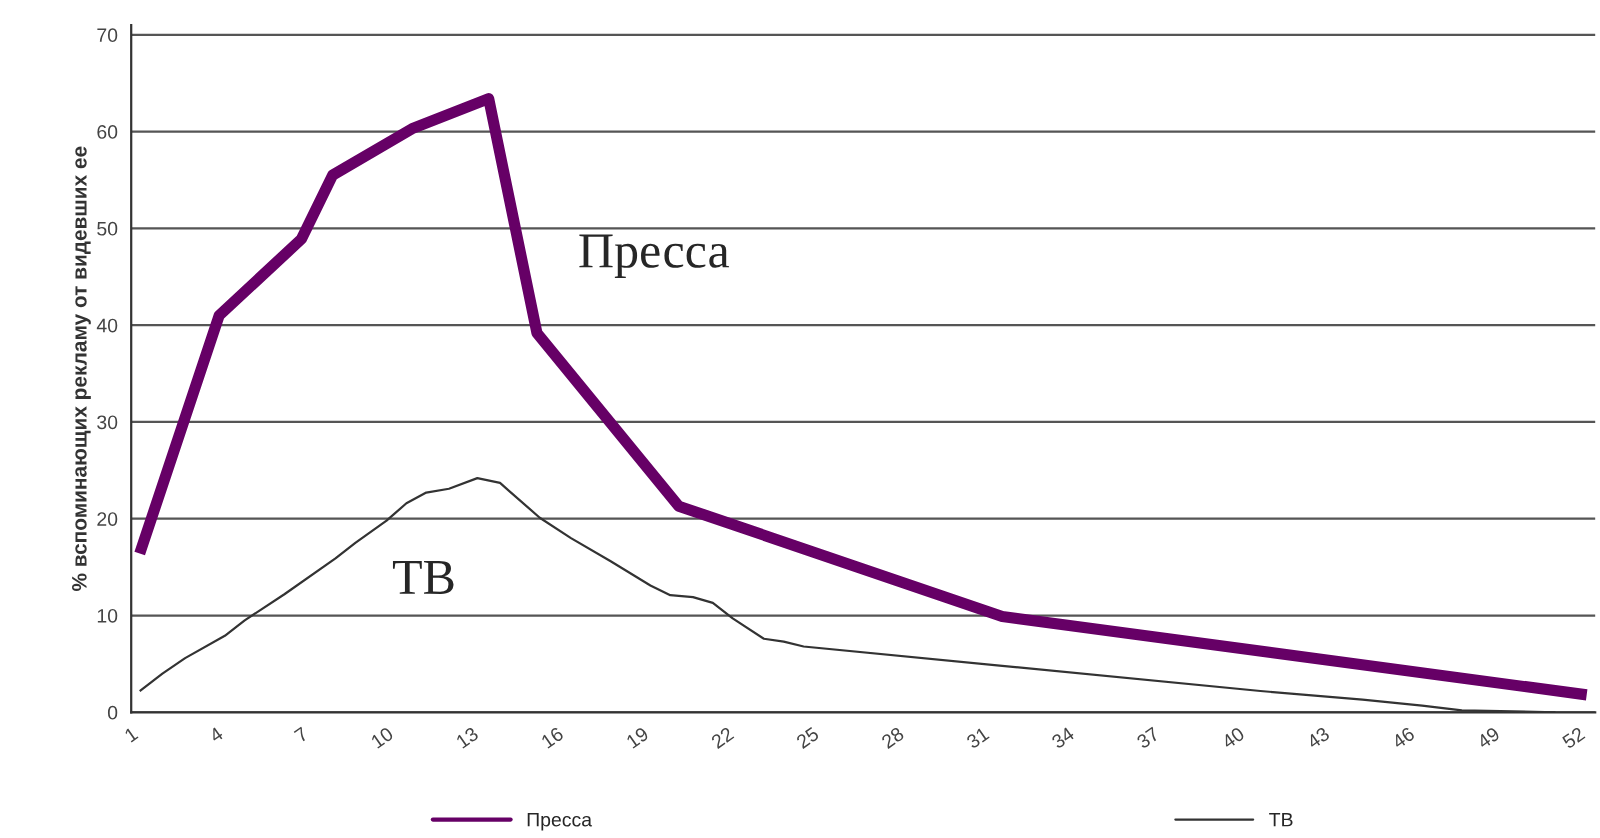 This screenshot has height=838, width=1600. Describe the element at coordinates (81, 368) in the screenshot. I see `y-axis-title: % вспоминающих рекламу от видевших ее` at that location.